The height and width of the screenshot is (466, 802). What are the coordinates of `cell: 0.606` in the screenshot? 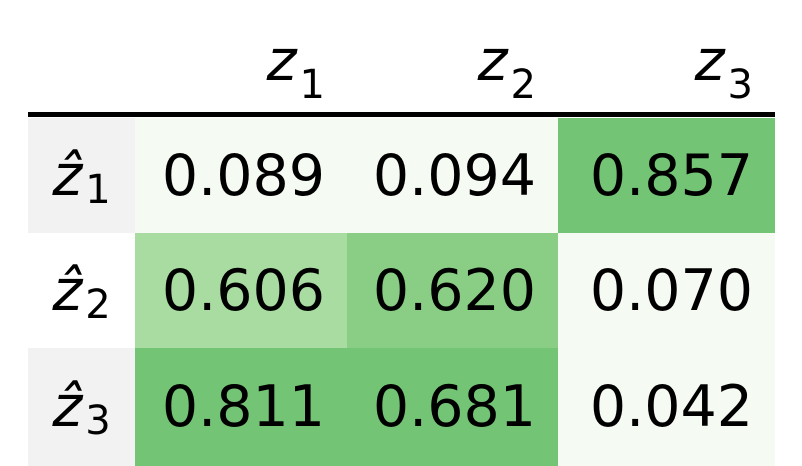 It's located at (241, 290).